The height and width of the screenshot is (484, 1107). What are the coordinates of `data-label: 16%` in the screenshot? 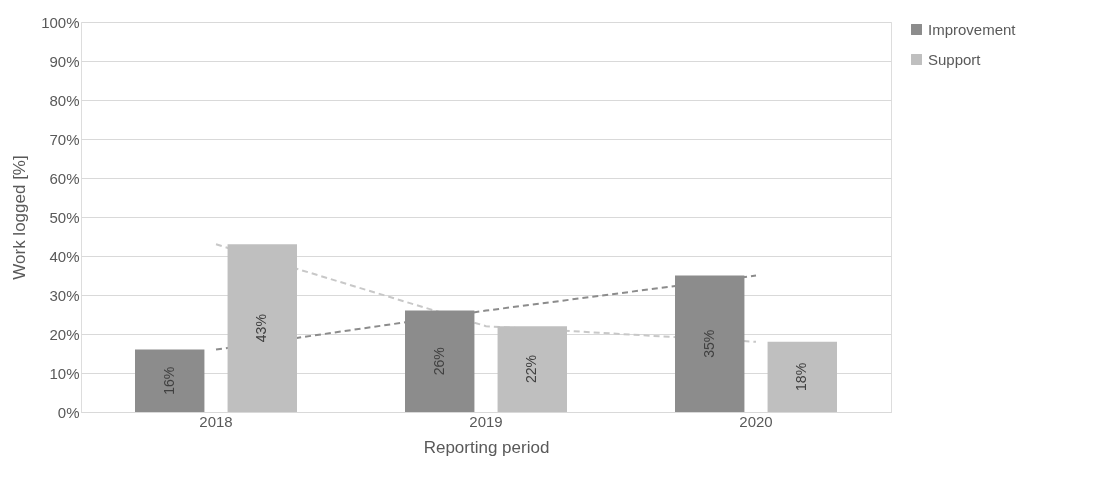 It's located at (168, 380).